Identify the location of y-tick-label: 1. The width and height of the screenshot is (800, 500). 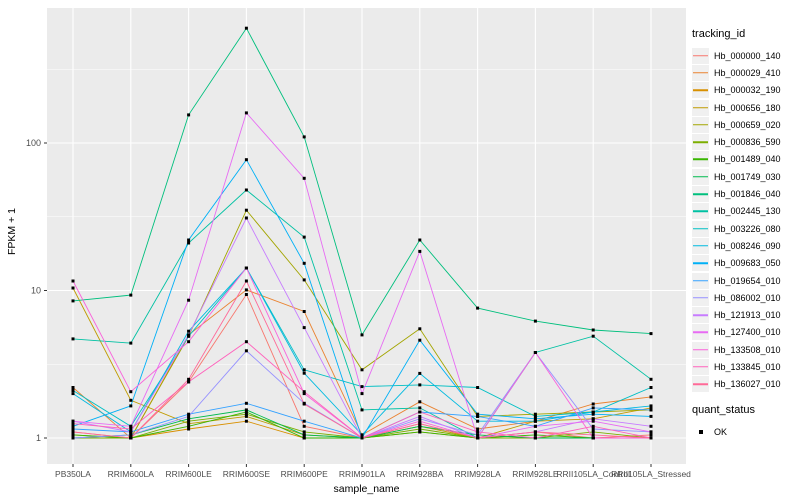
(38, 438).